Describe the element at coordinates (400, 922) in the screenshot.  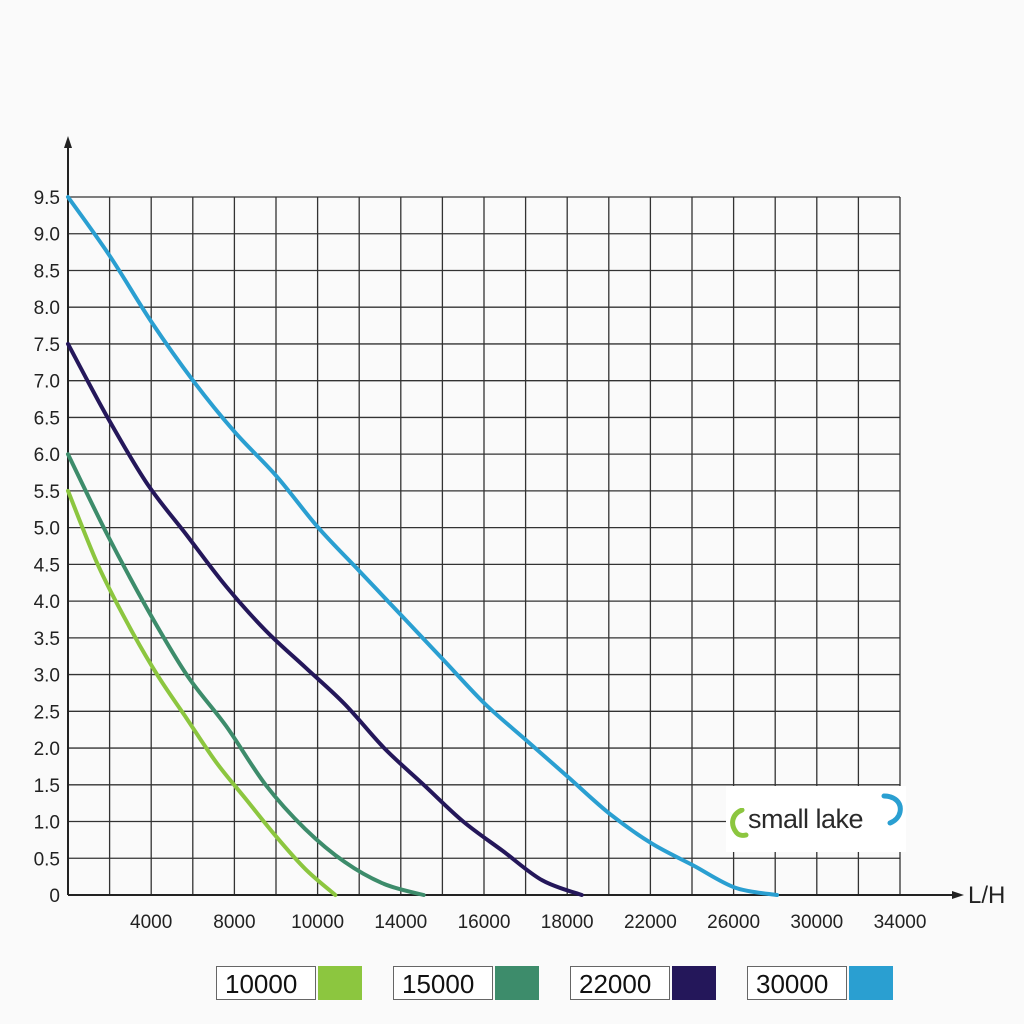
I see `x-tick-label: 14000` at that location.